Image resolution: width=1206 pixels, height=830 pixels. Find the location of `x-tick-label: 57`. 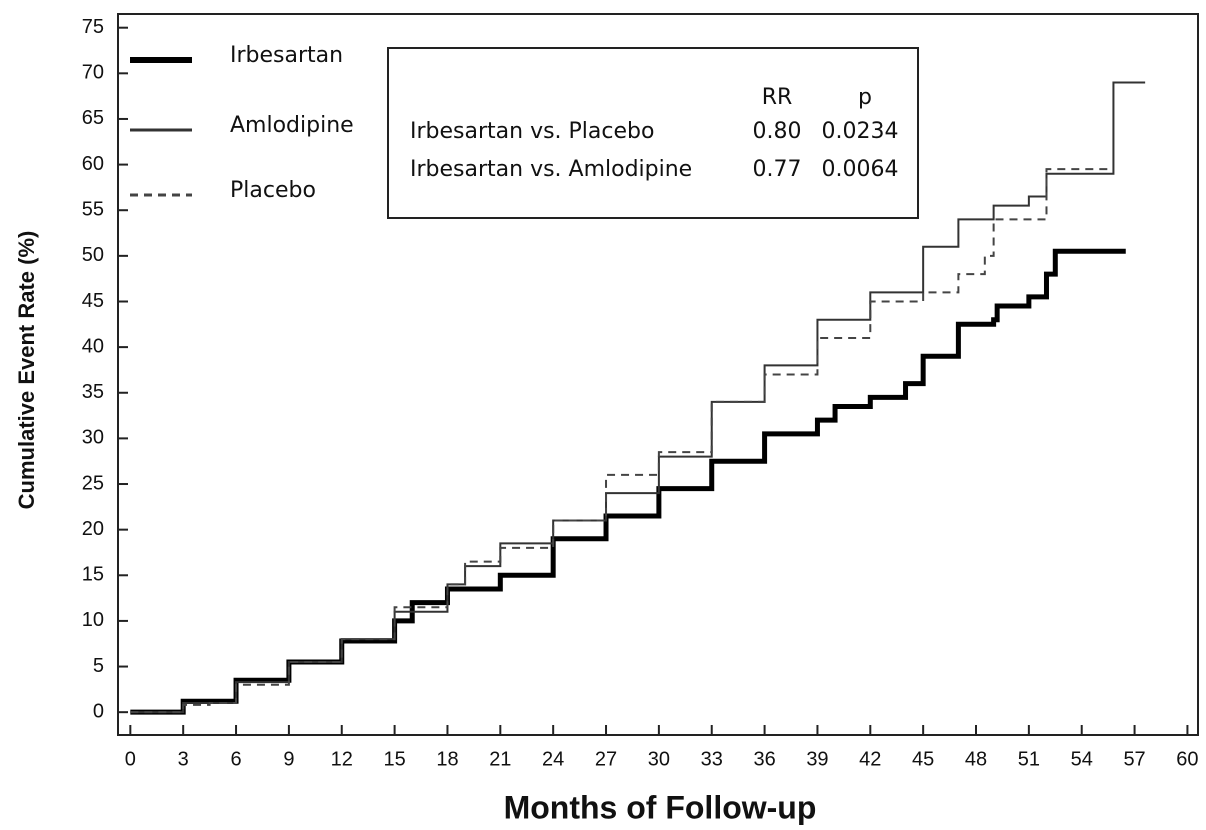

x-tick-label: 57 is located at coordinates (1134, 759).